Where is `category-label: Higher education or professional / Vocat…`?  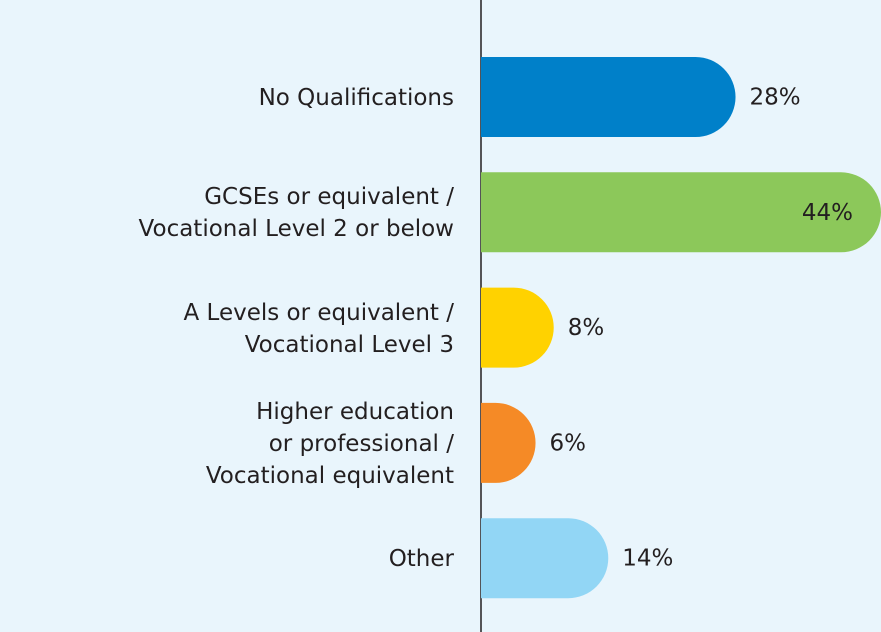 category-label: Higher education or professional / Vocat… is located at coordinates (329, 443).